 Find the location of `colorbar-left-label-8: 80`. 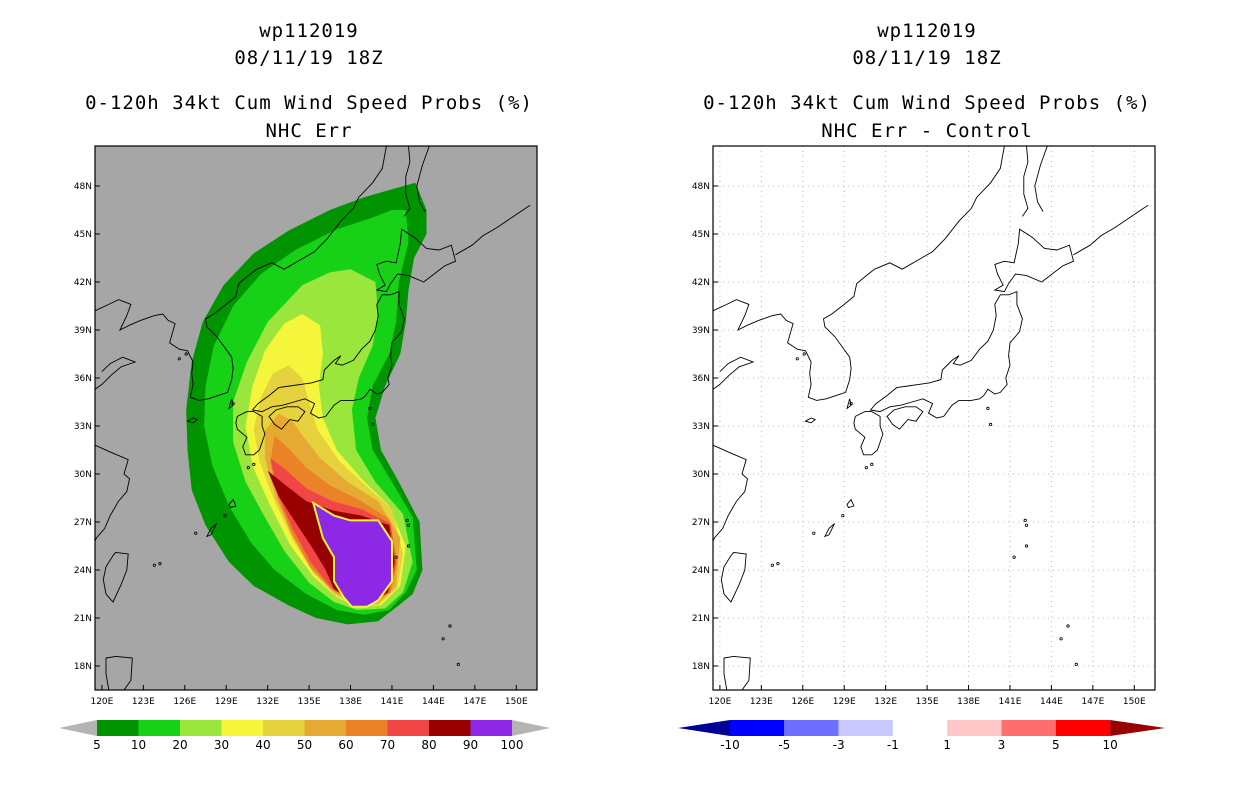

colorbar-left-label-8: 80 is located at coordinates (428, 745).